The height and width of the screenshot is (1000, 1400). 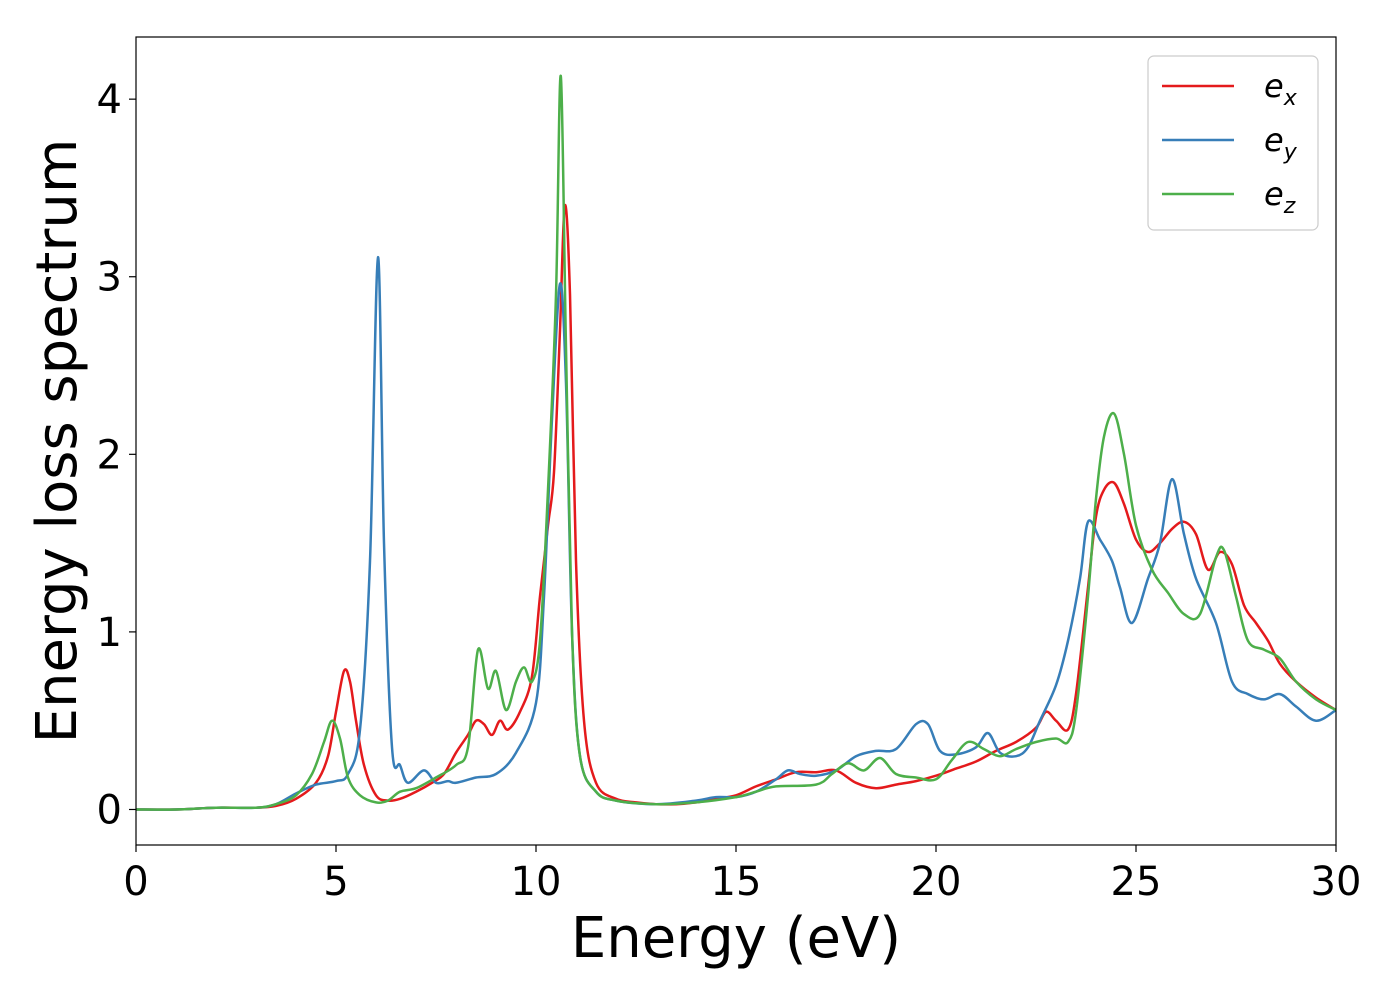 I want to click on y-tick-label: 1, so click(x=109, y=633).